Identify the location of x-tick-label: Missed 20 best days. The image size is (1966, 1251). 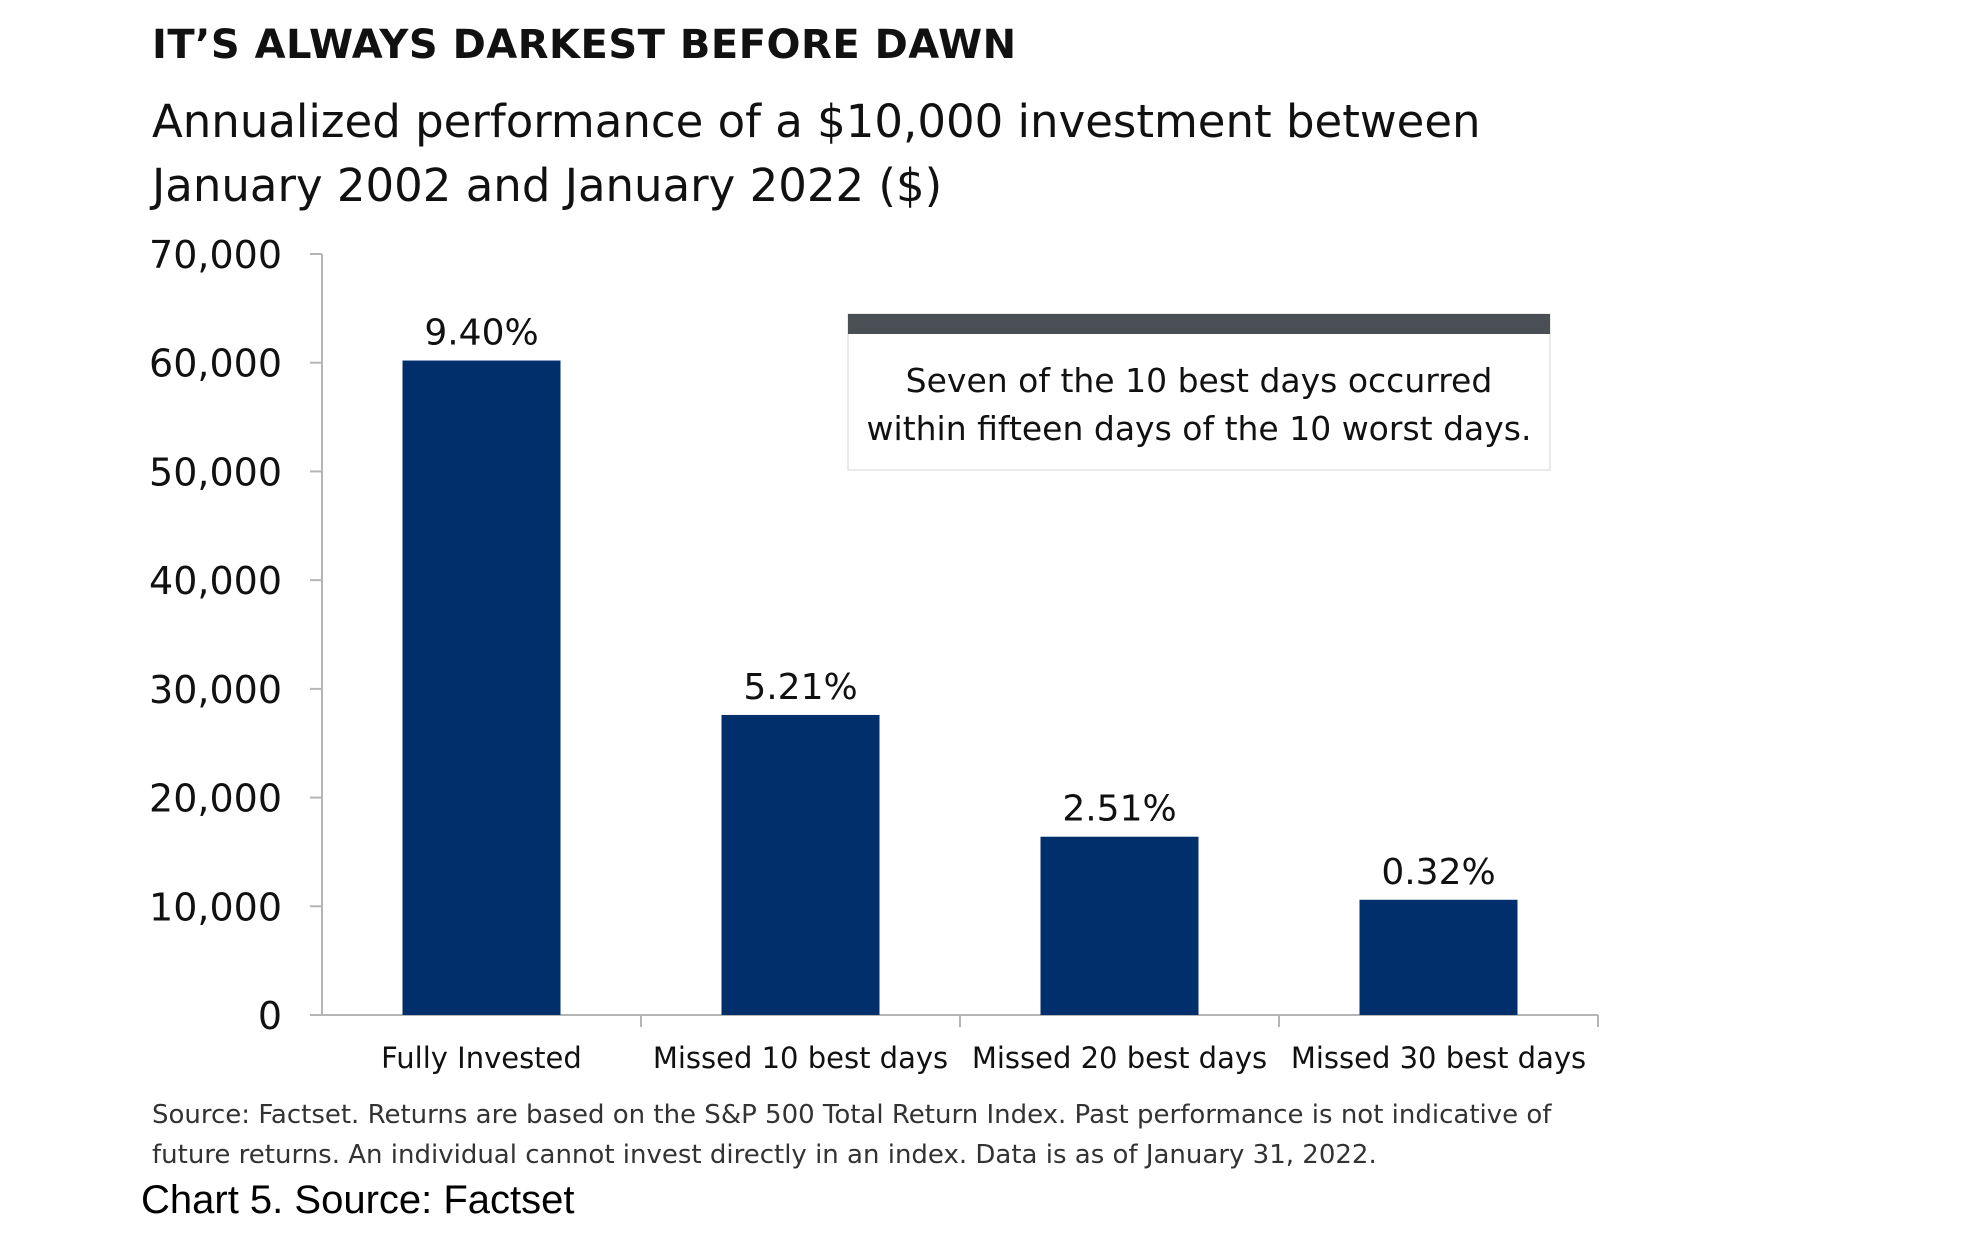
(1119, 1058).